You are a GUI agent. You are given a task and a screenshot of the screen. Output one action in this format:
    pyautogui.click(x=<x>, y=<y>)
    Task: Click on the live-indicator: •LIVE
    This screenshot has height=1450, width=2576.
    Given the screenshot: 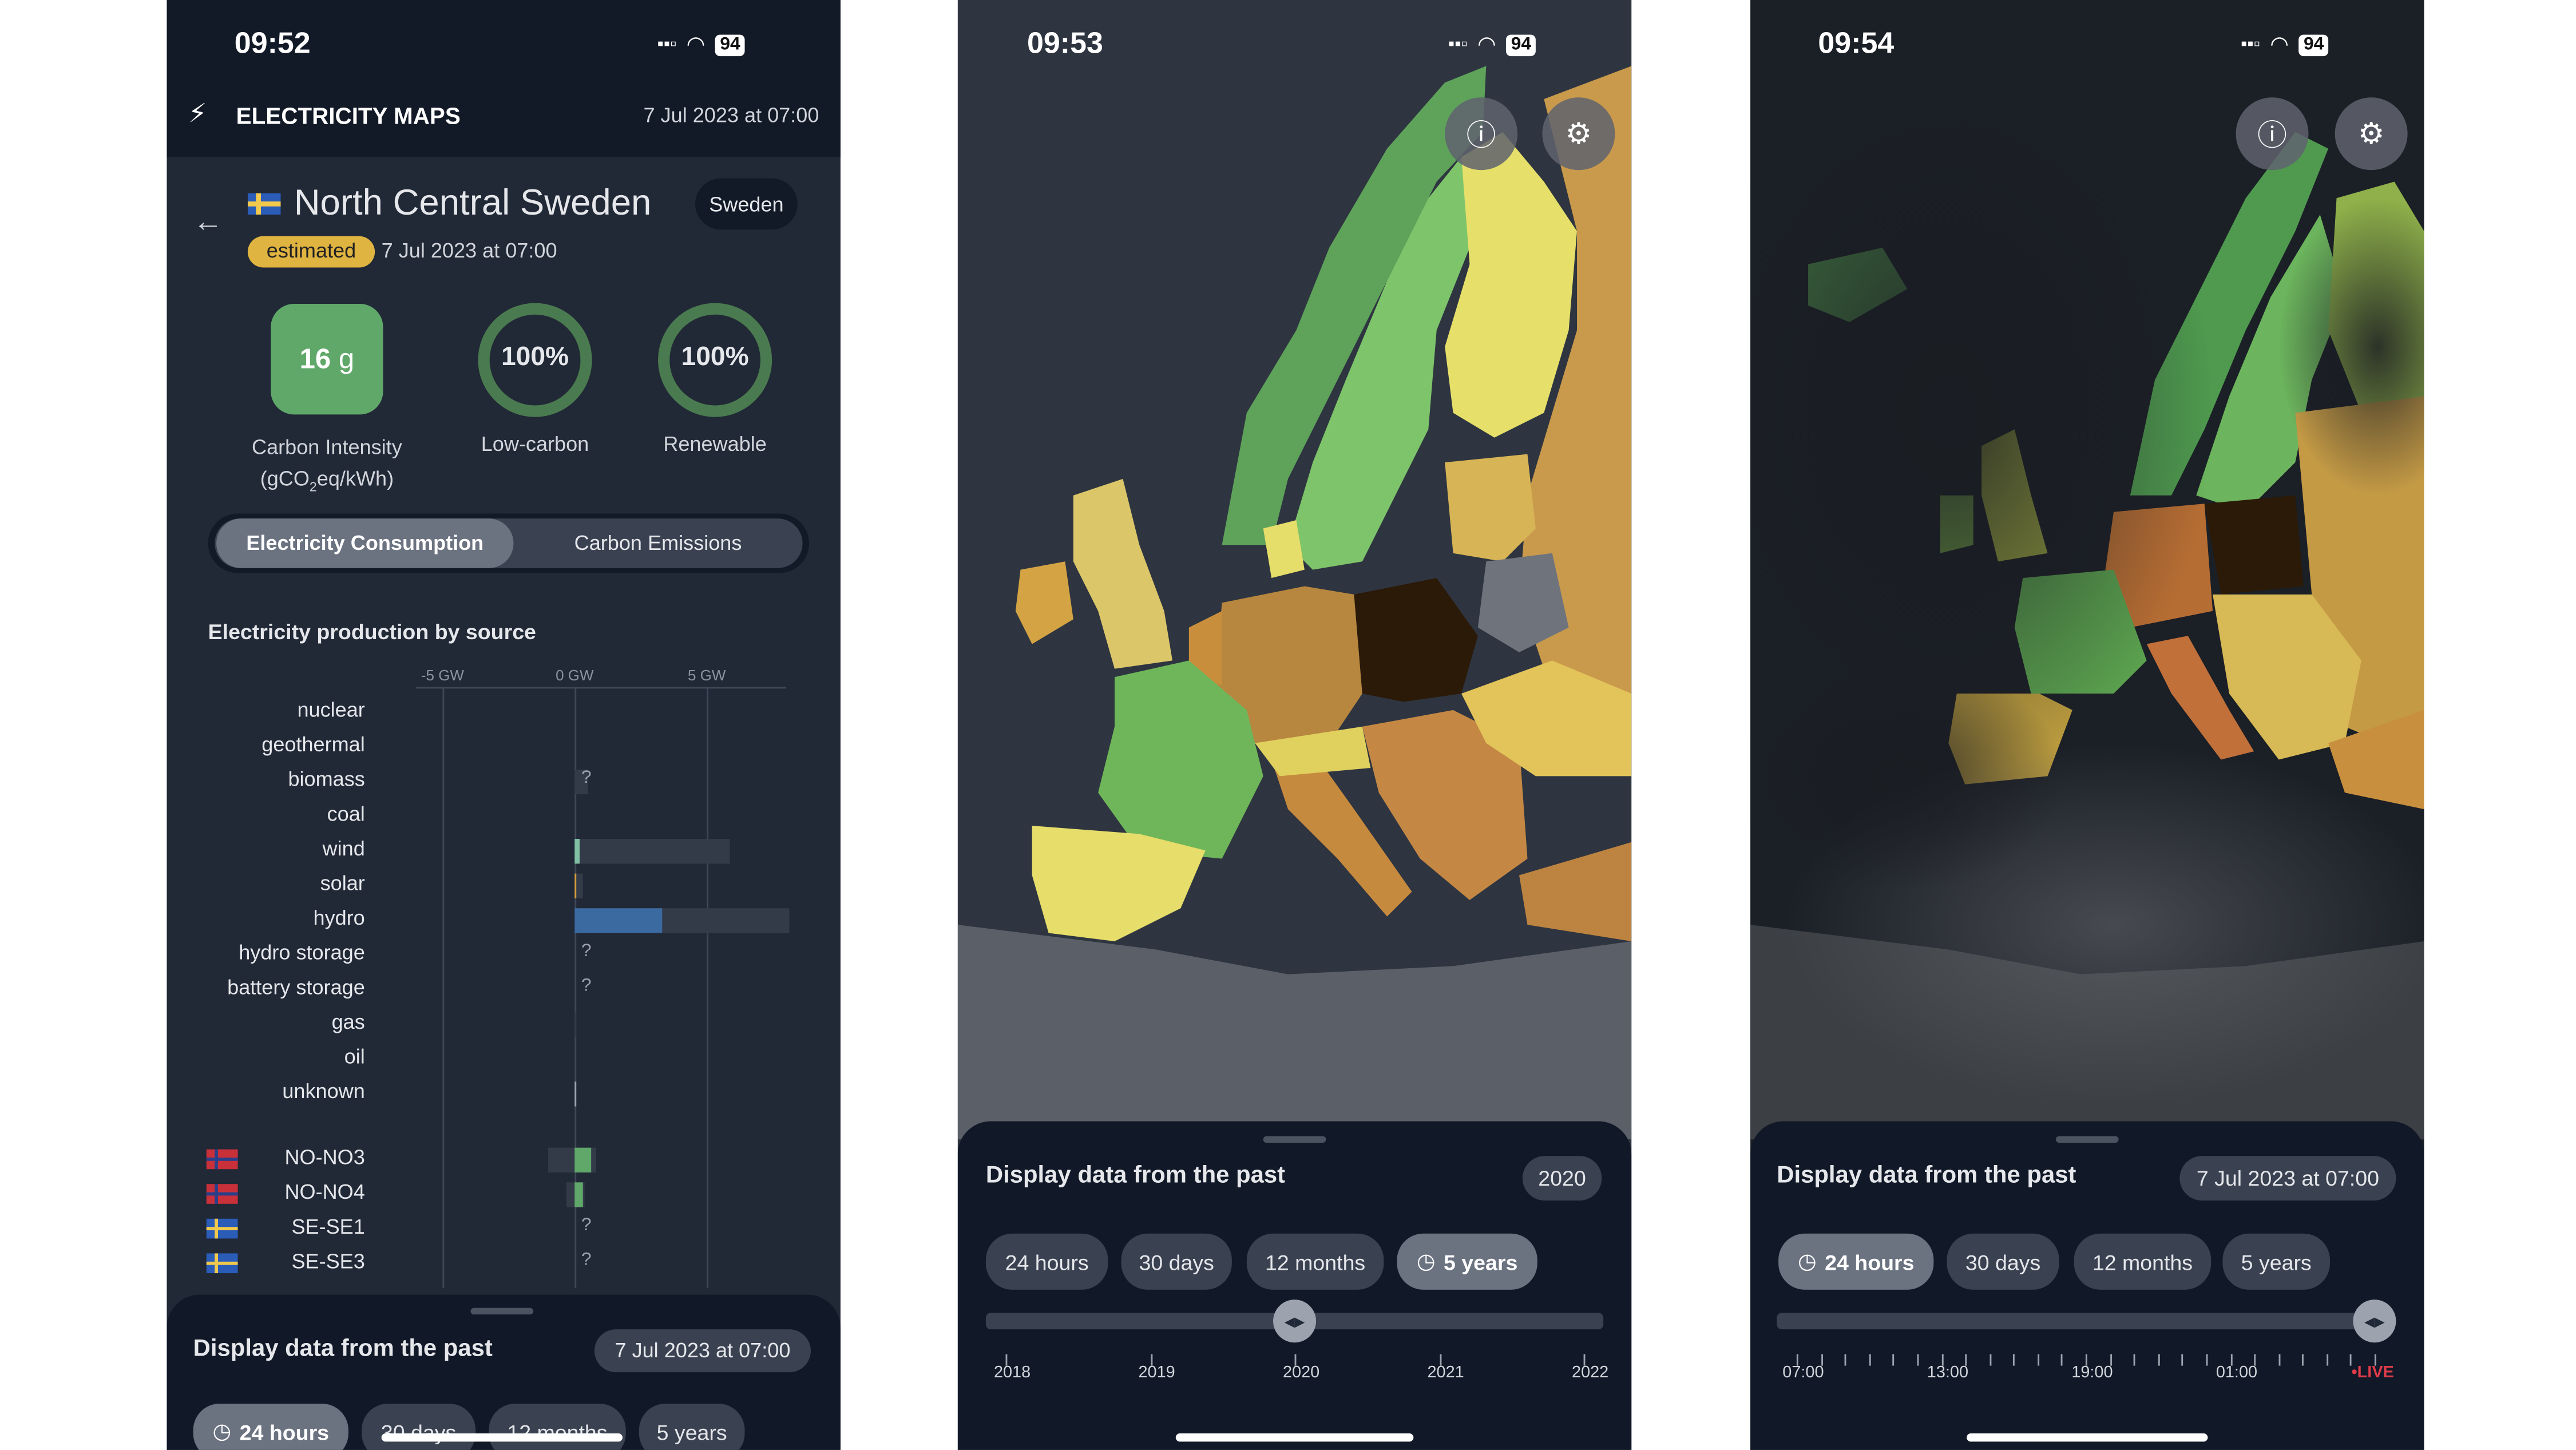 What is the action you would take?
    pyautogui.click(x=2373, y=1373)
    